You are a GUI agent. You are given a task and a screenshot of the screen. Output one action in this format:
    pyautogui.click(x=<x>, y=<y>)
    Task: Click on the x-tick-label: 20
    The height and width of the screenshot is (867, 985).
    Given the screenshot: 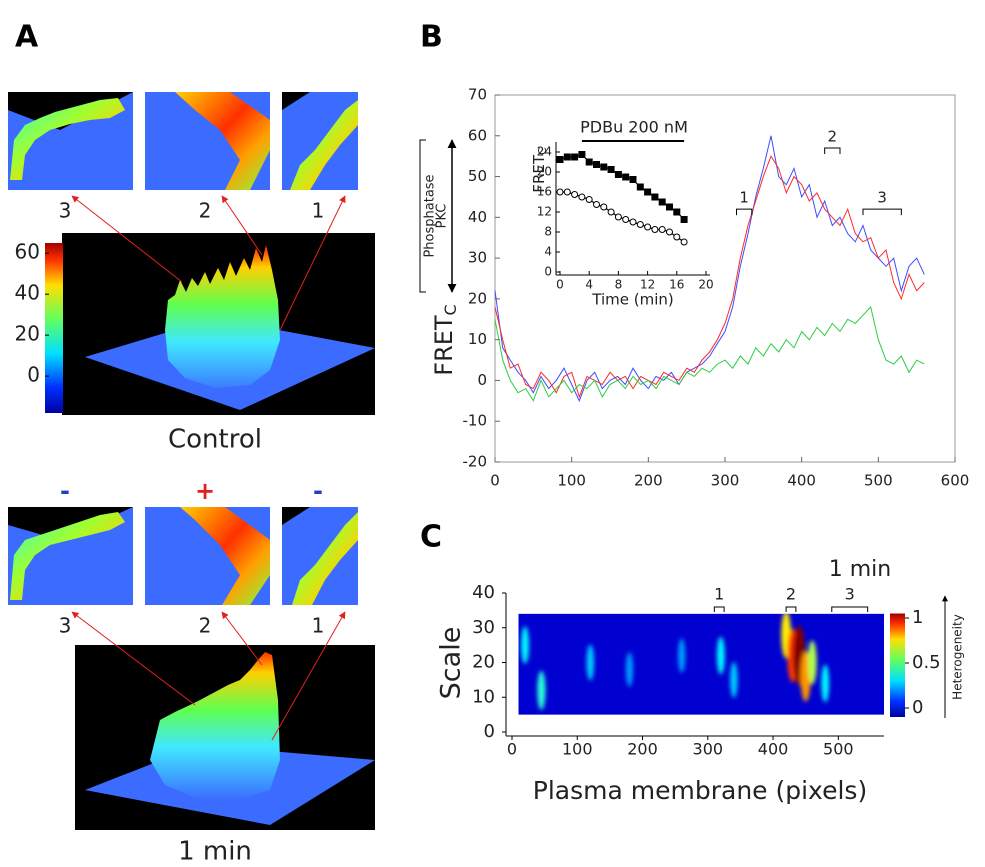 What is the action you would take?
    pyautogui.click(x=705, y=285)
    